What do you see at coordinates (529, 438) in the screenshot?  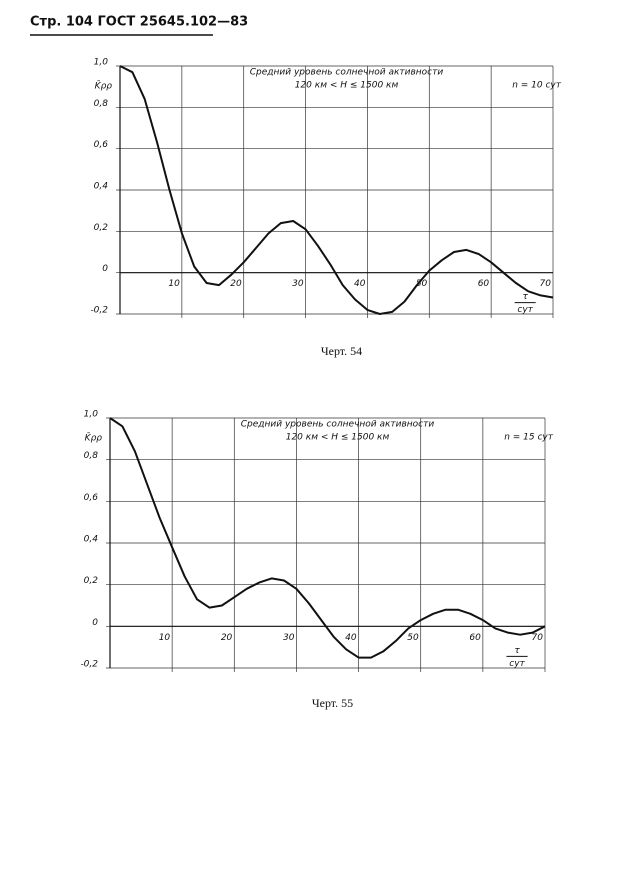 I see `annotation: n = 15 сут` at bounding box center [529, 438].